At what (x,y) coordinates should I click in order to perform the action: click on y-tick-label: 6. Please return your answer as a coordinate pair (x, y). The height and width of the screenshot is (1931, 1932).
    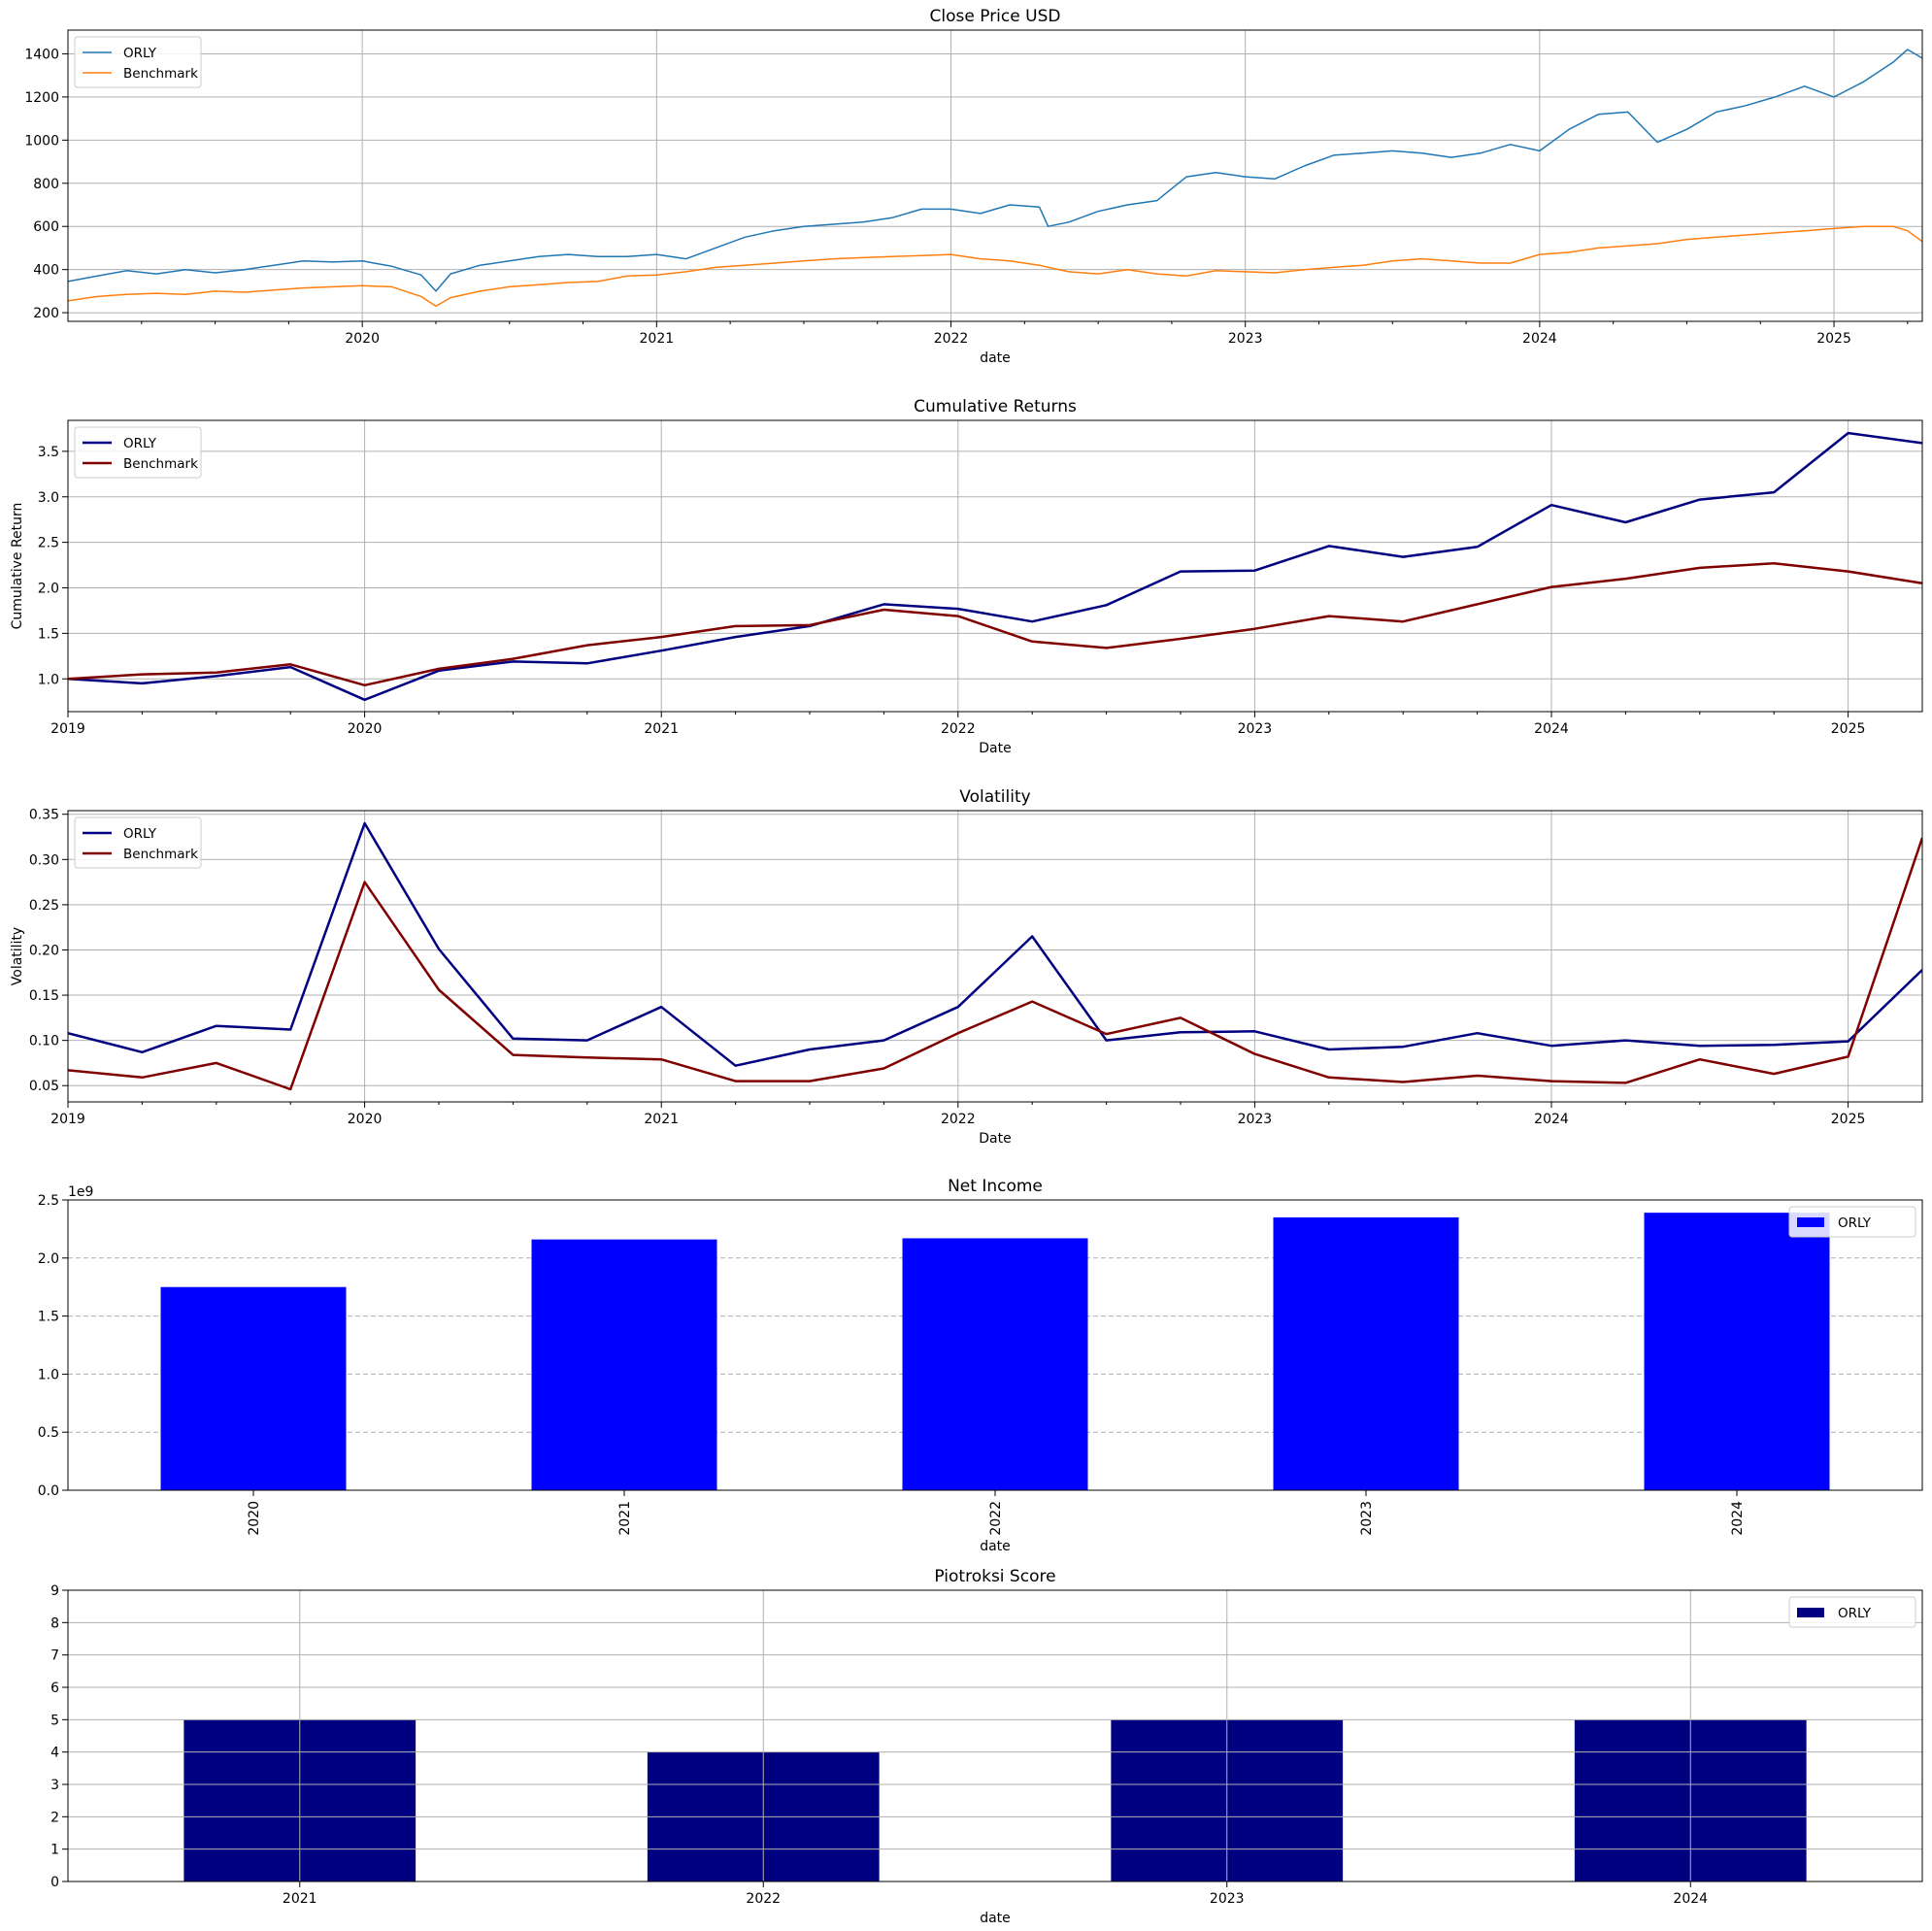
    Looking at the image, I should click on (54, 1689).